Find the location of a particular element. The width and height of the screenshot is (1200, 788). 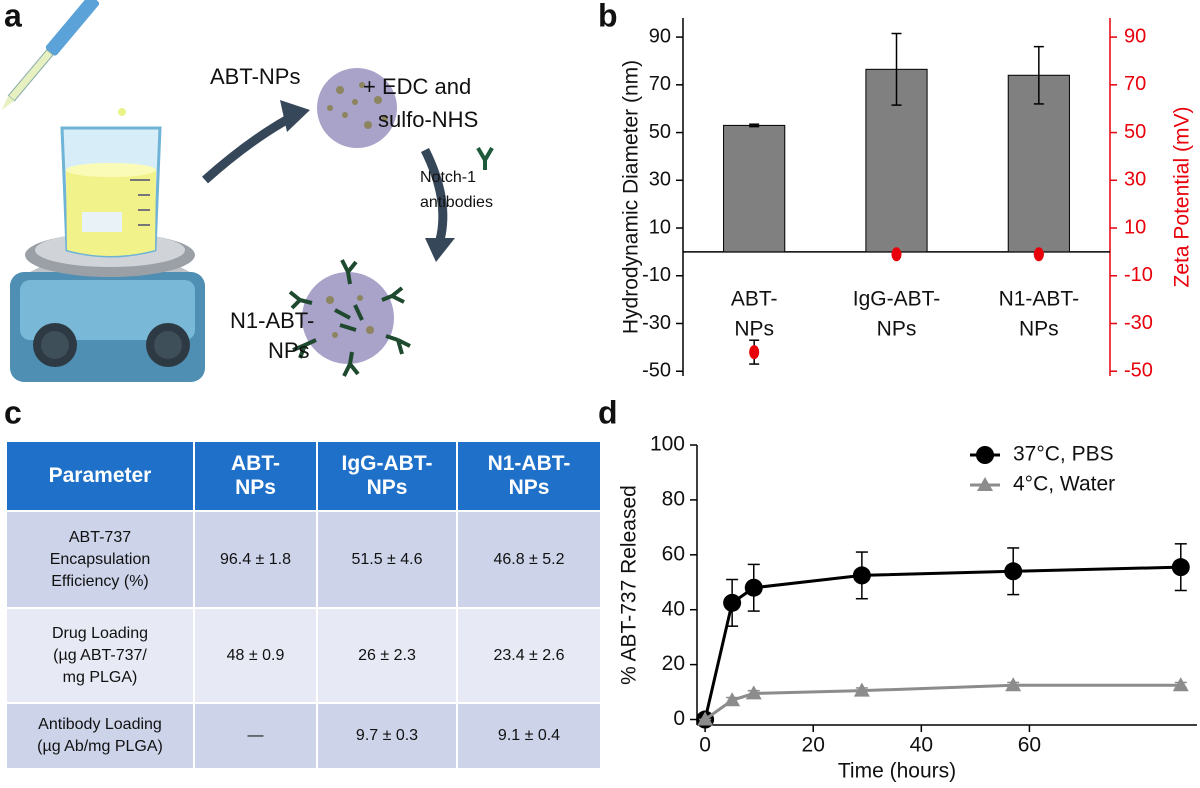

y-tick-label: 60 is located at coordinates (673, 553).